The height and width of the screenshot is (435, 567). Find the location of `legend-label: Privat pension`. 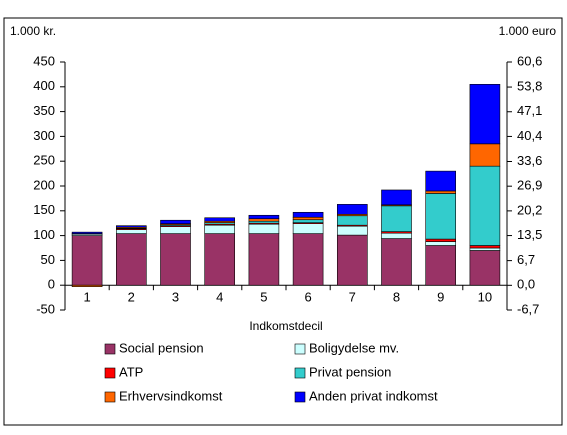

legend-label: Privat pension is located at coordinates (350, 371).